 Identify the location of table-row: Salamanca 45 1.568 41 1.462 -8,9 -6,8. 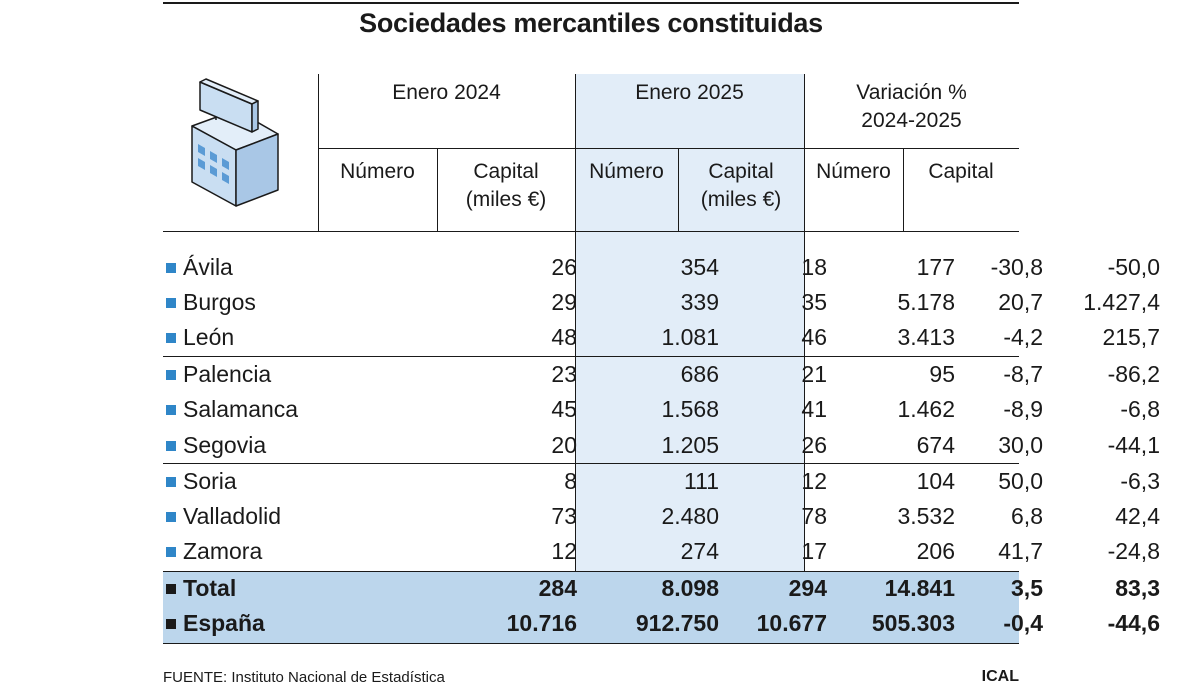
(661, 409).